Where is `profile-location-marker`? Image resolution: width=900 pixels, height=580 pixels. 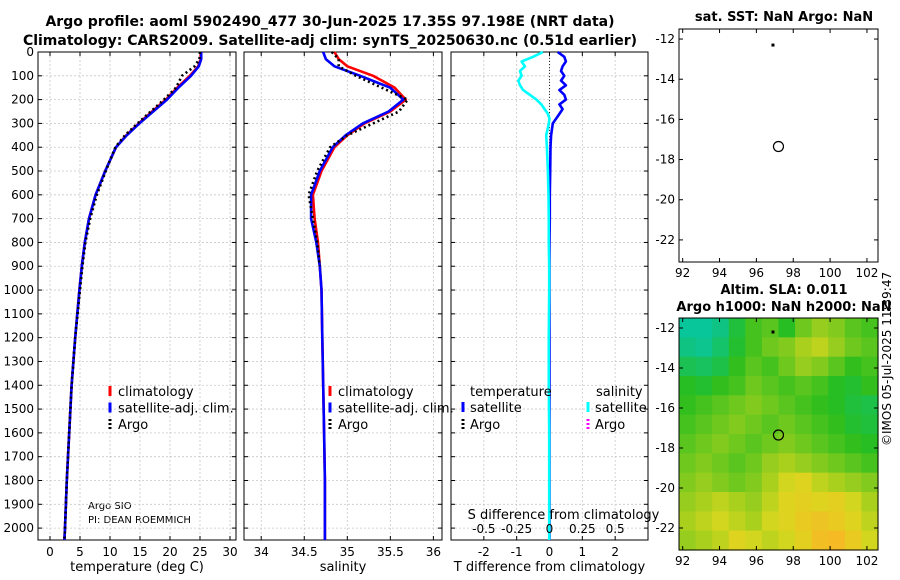 profile-location-marker is located at coordinates (778, 146).